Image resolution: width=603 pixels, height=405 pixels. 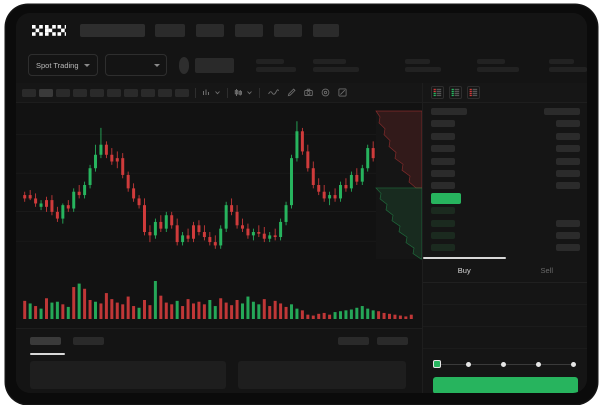 I want to click on tab-buy: Buy, so click(x=464, y=269).